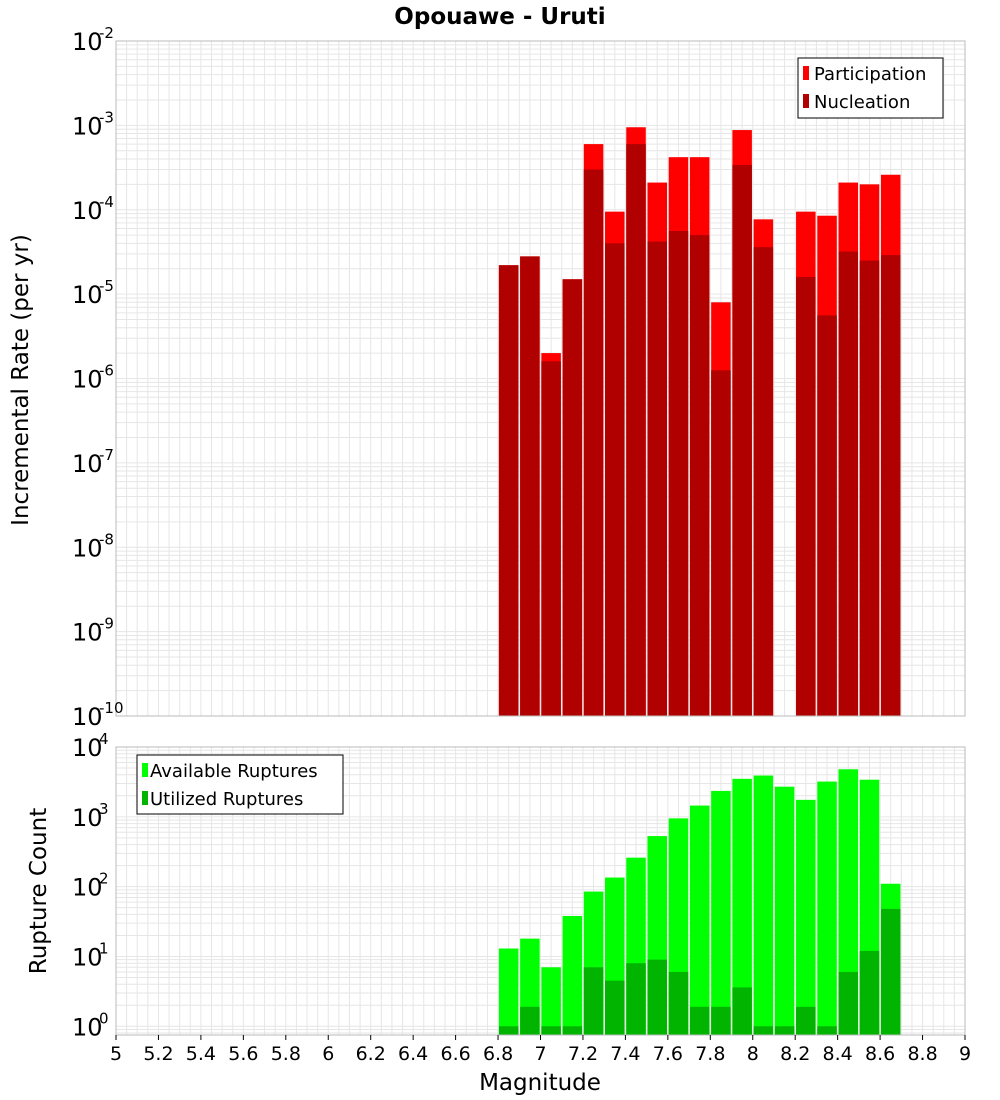  I want to click on rate-y-tick-exponent: -3, so click(106, 117).